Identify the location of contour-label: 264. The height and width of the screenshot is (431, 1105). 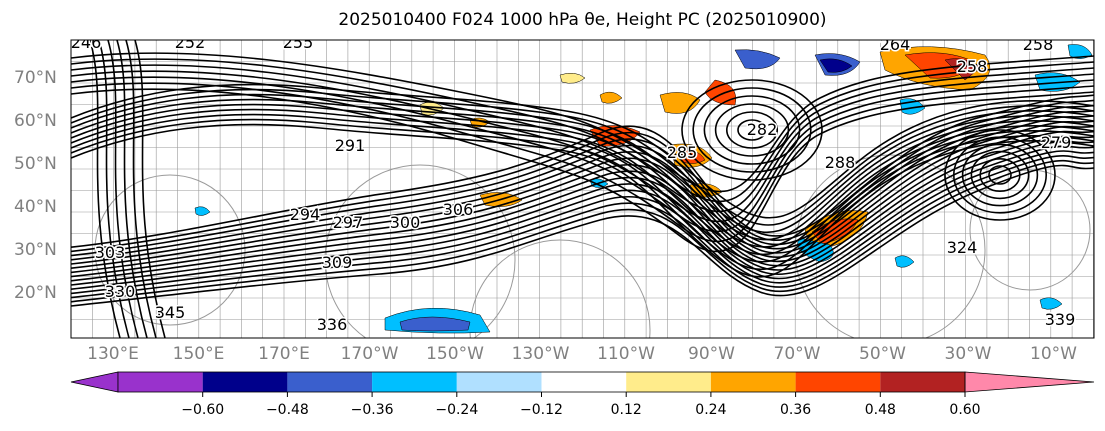
(895, 44).